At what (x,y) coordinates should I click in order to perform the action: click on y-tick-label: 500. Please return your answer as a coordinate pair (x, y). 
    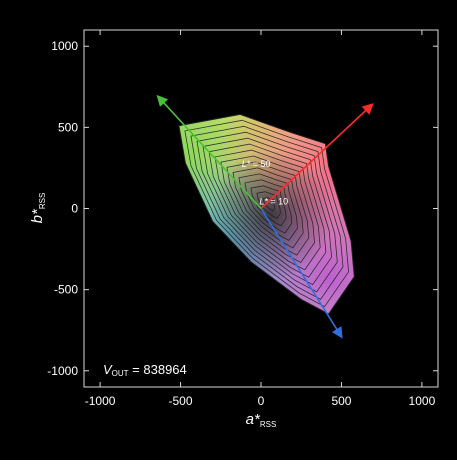
    Looking at the image, I should click on (68, 127).